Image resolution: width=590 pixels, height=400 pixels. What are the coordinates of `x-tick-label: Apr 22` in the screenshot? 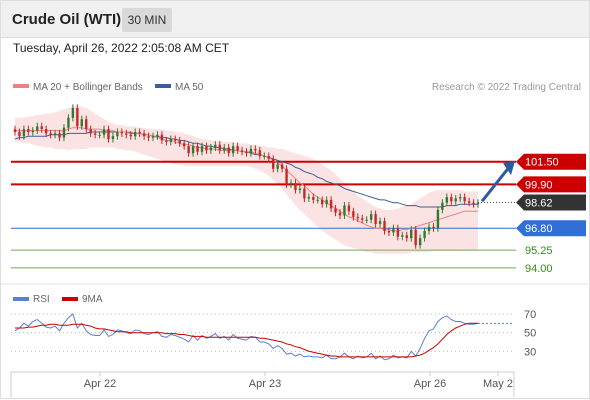 It's located at (100, 384).